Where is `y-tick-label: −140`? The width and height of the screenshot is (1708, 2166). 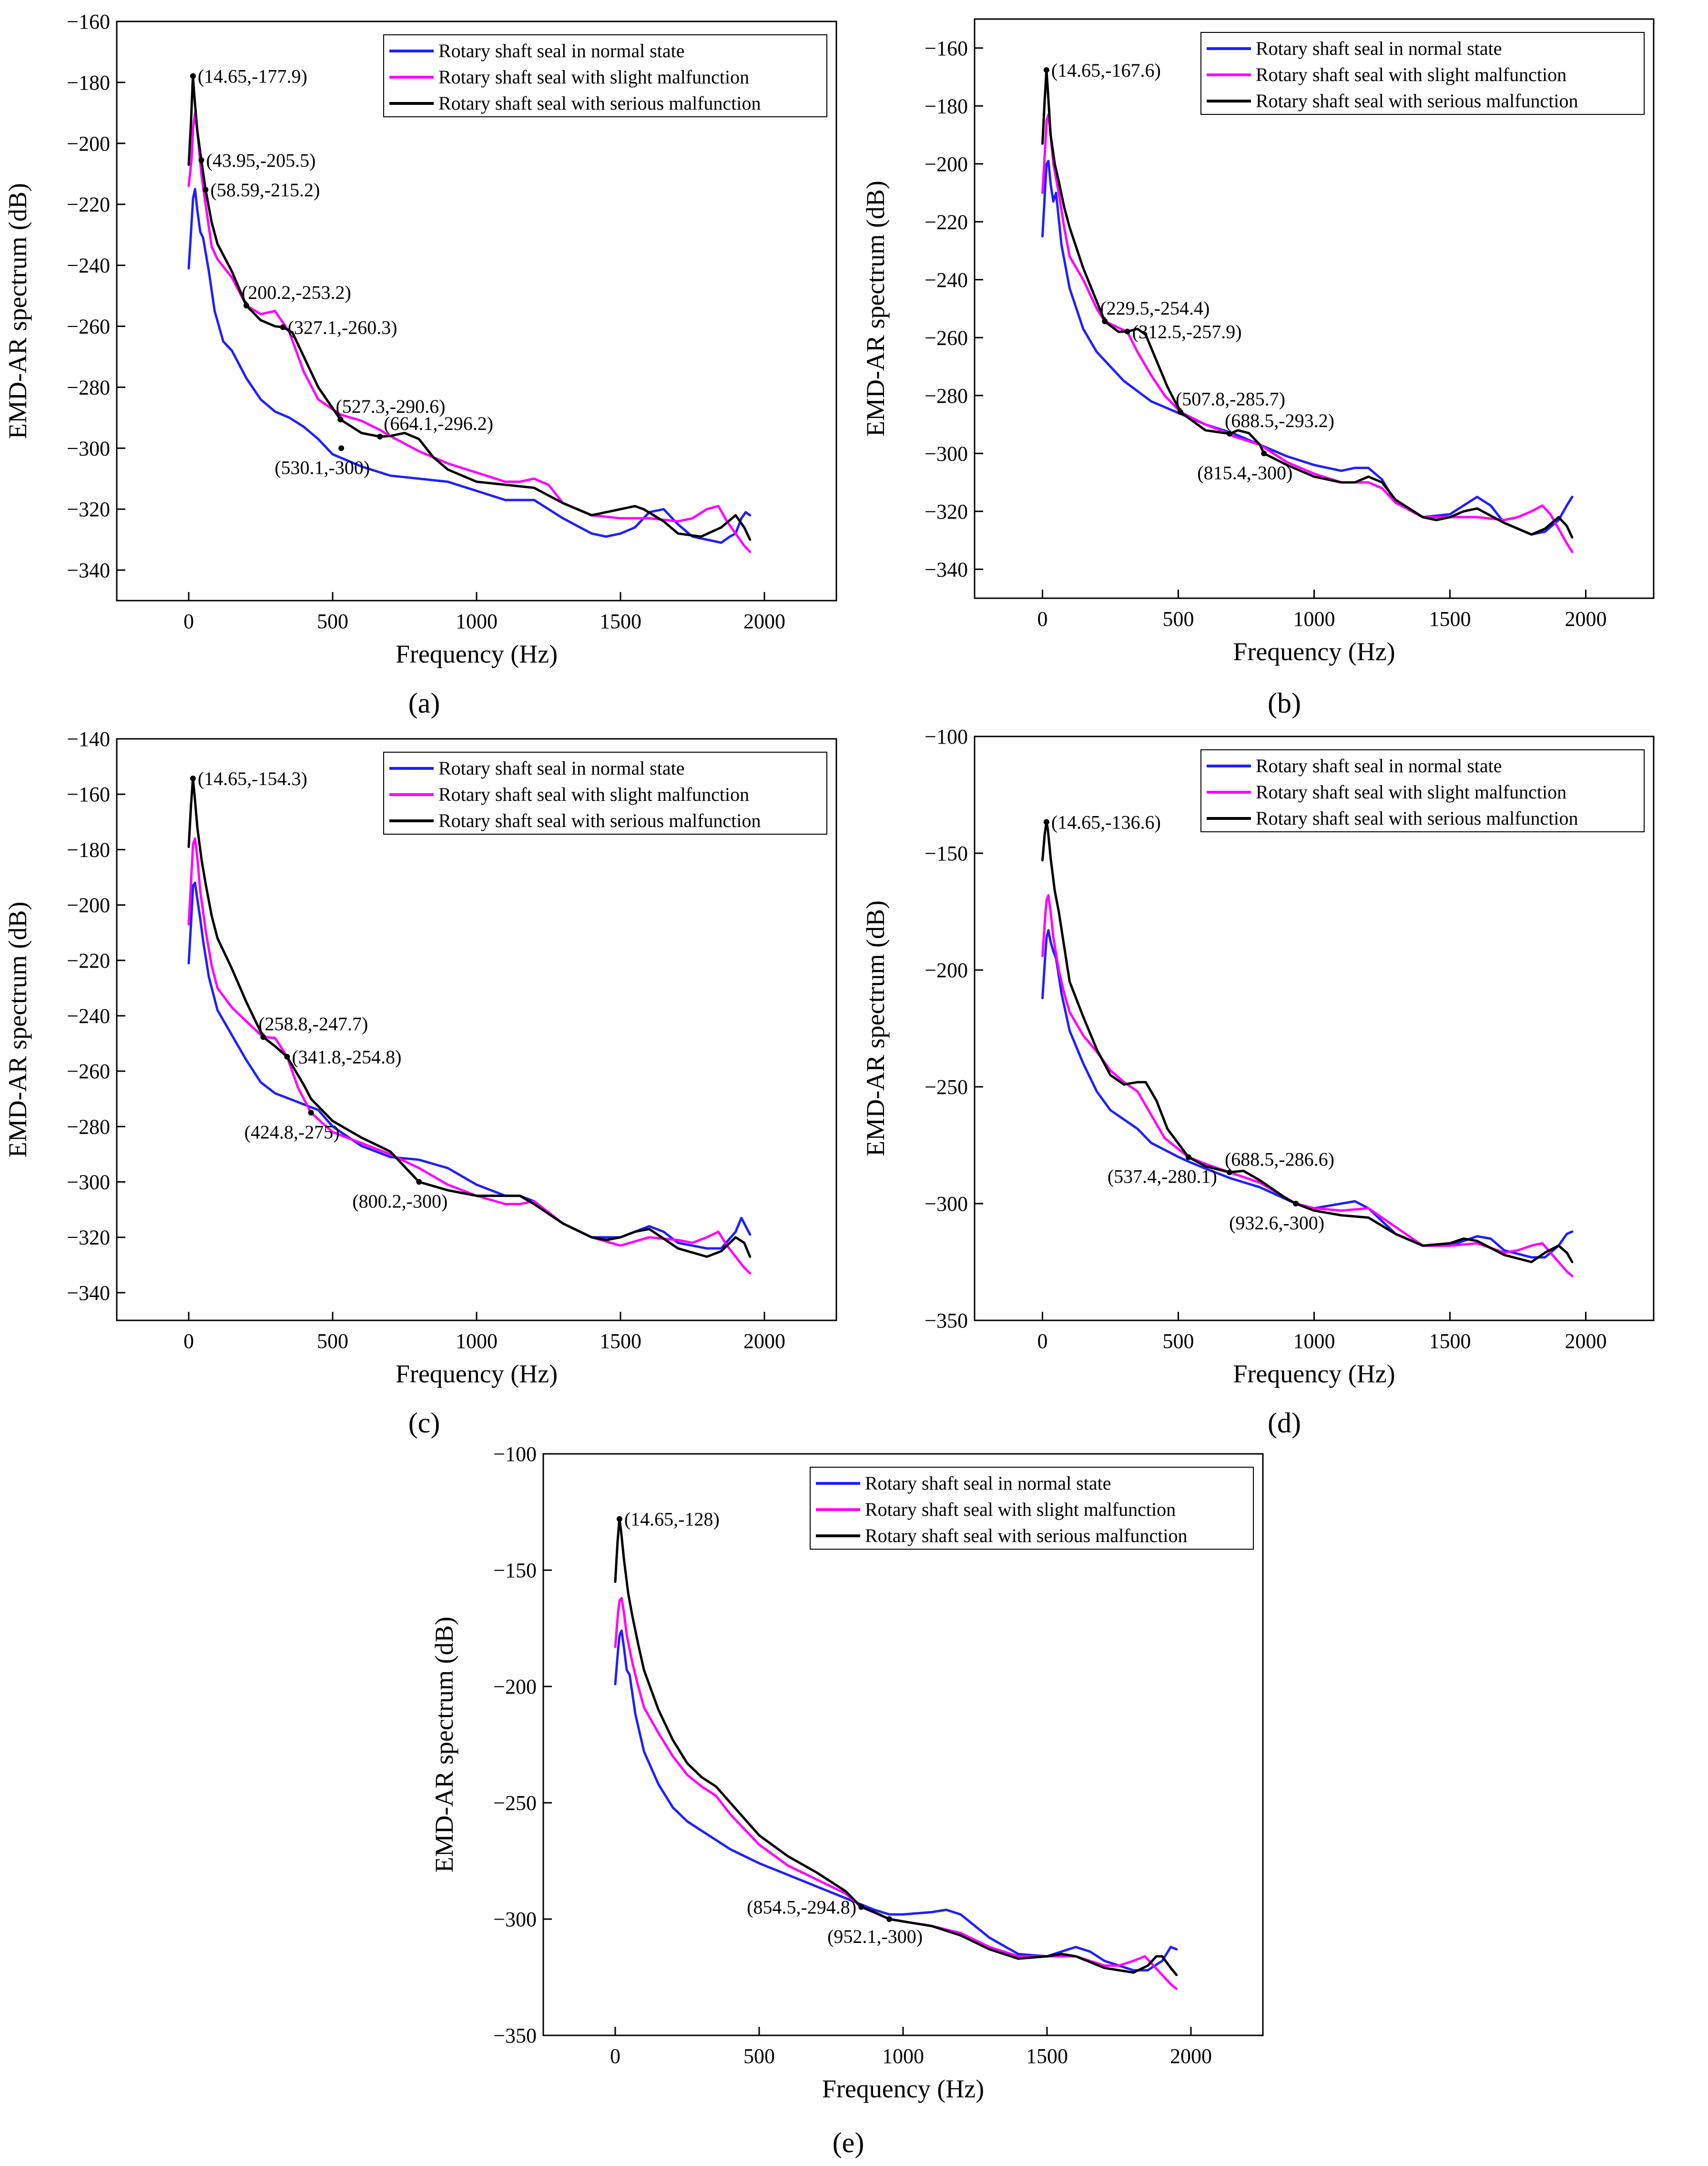
y-tick-label: −140 is located at coordinates (89, 739).